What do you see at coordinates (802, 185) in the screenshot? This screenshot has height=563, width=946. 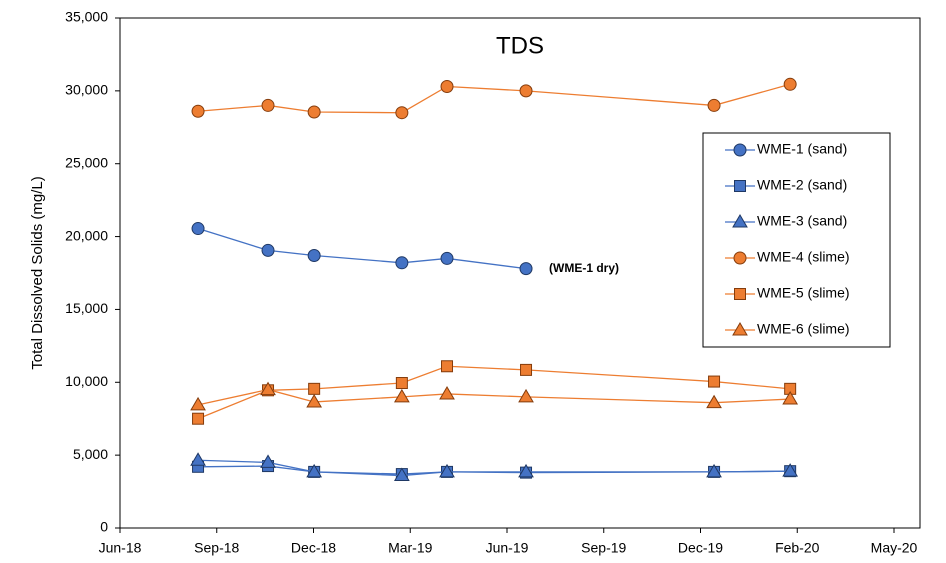 I see `legend-label: WME-2 (sand)` at bounding box center [802, 185].